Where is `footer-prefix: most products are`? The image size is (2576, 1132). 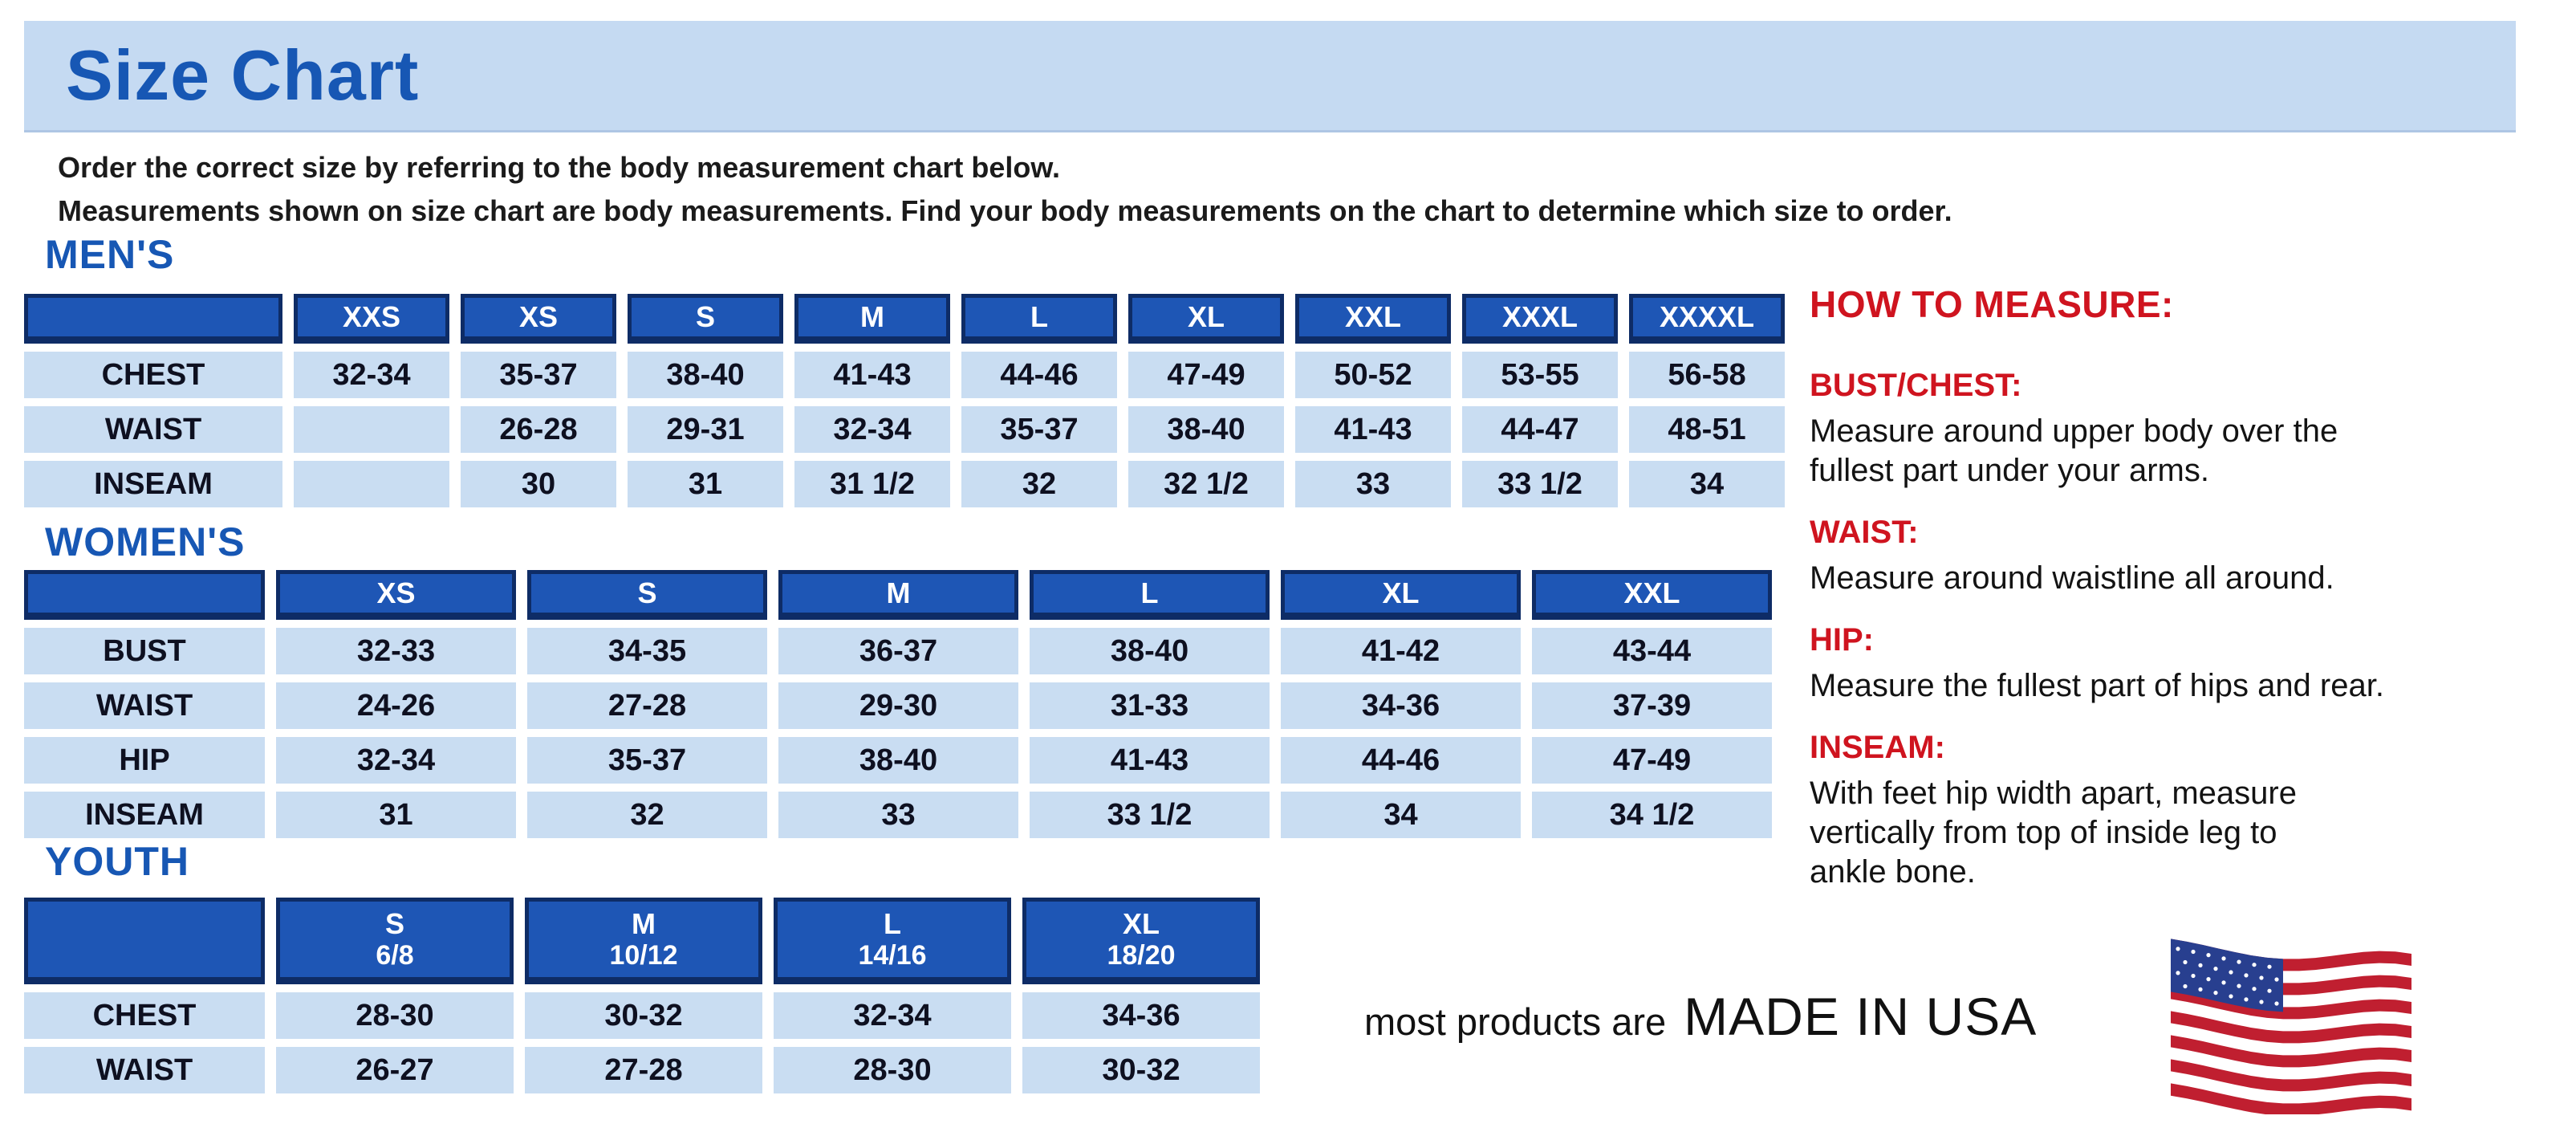
footer-prefix: most products are is located at coordinates (1515, 1022).